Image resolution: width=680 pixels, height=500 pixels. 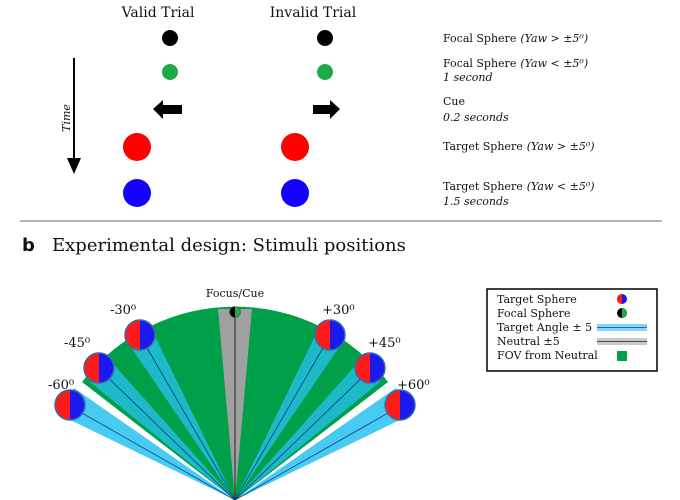 I want to click on step-1-condition: (Yaw > ±5⁰), so click(x=554, y=38).